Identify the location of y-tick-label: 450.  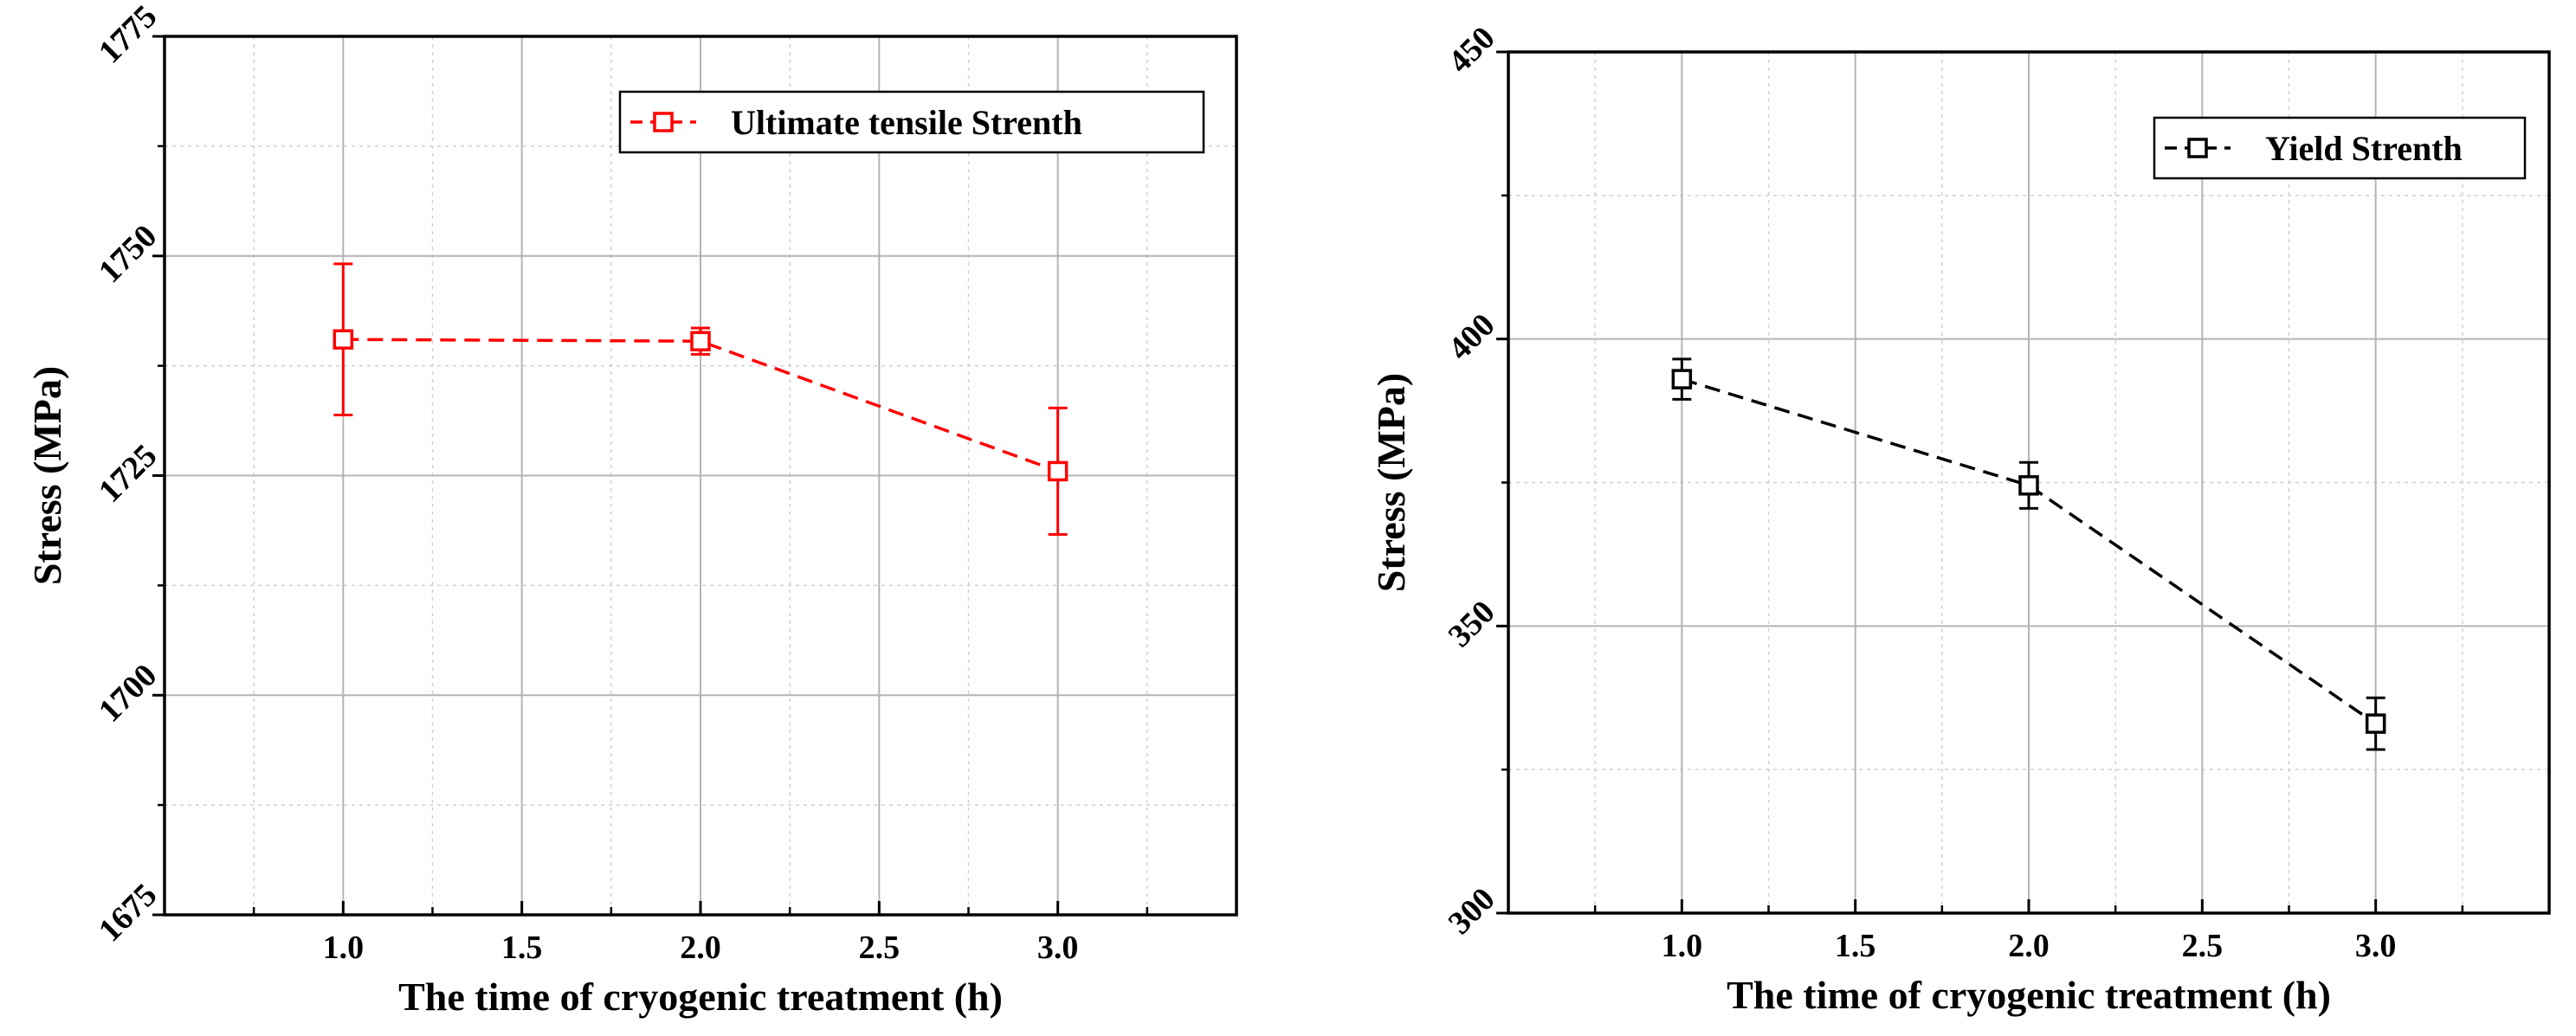
(1472, 50).